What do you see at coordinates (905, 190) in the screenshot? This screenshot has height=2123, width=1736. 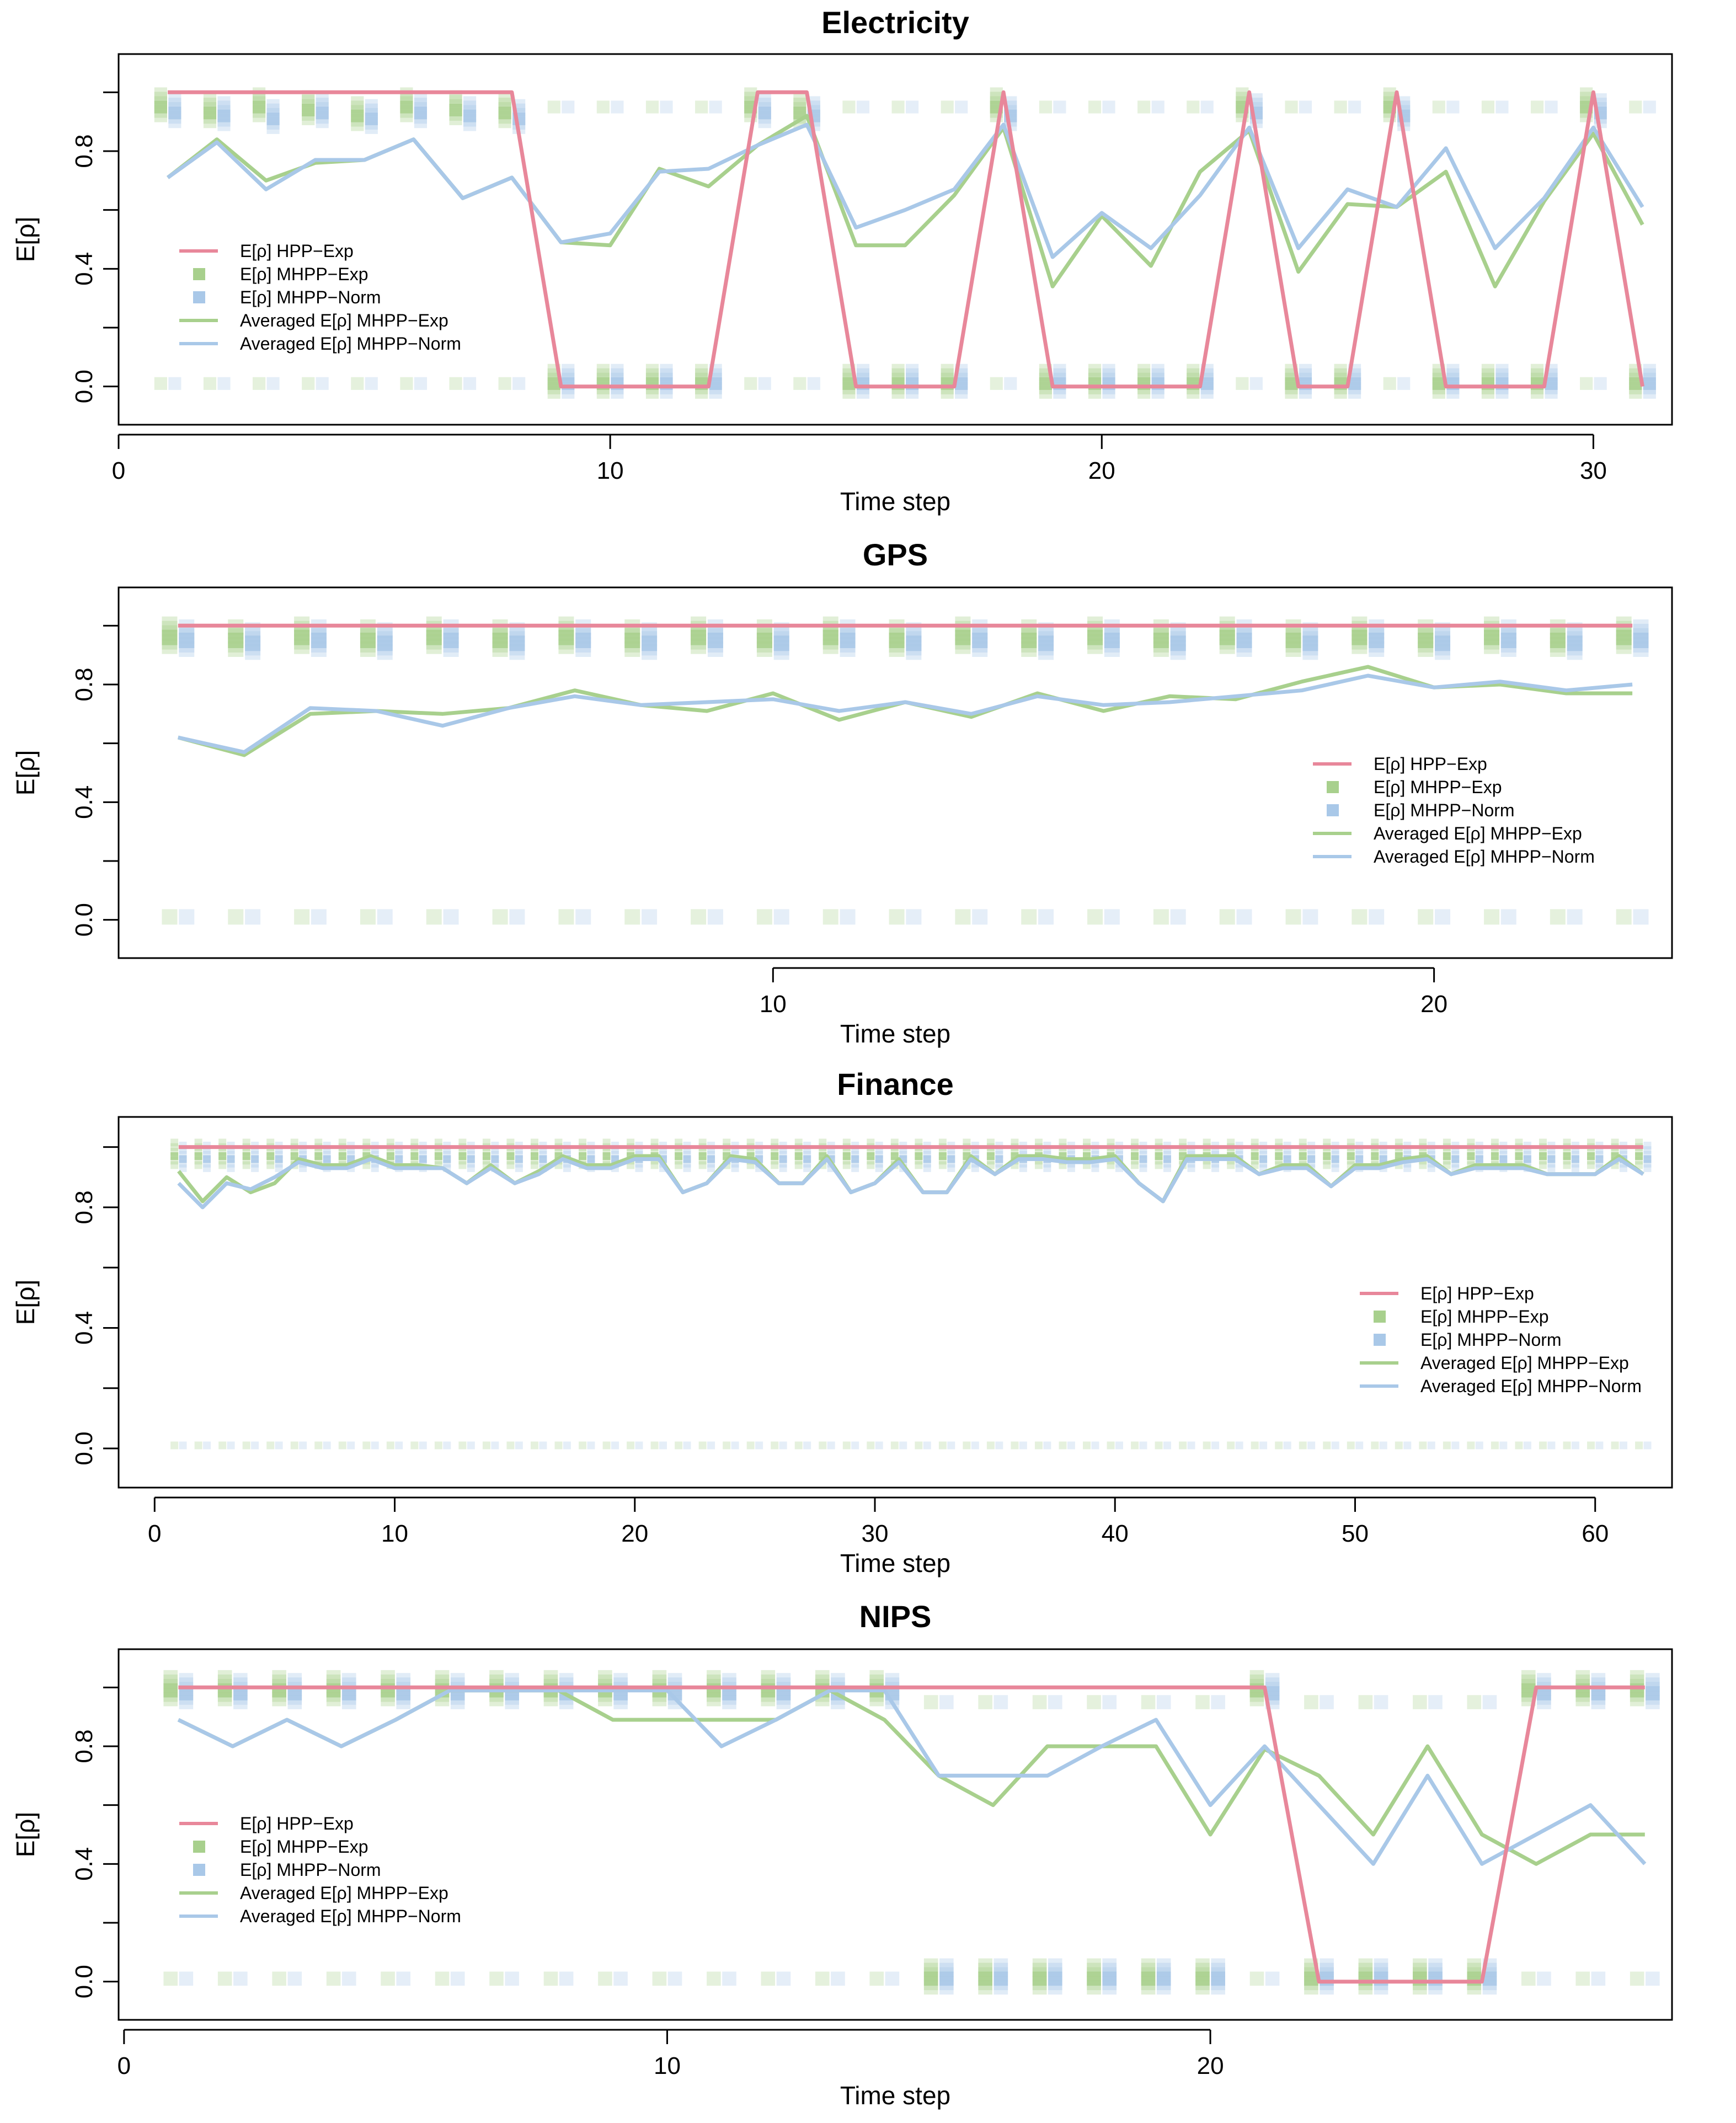 I see `series-line-averaged-e-mhpp-norm` at bounding box center [905, 190].